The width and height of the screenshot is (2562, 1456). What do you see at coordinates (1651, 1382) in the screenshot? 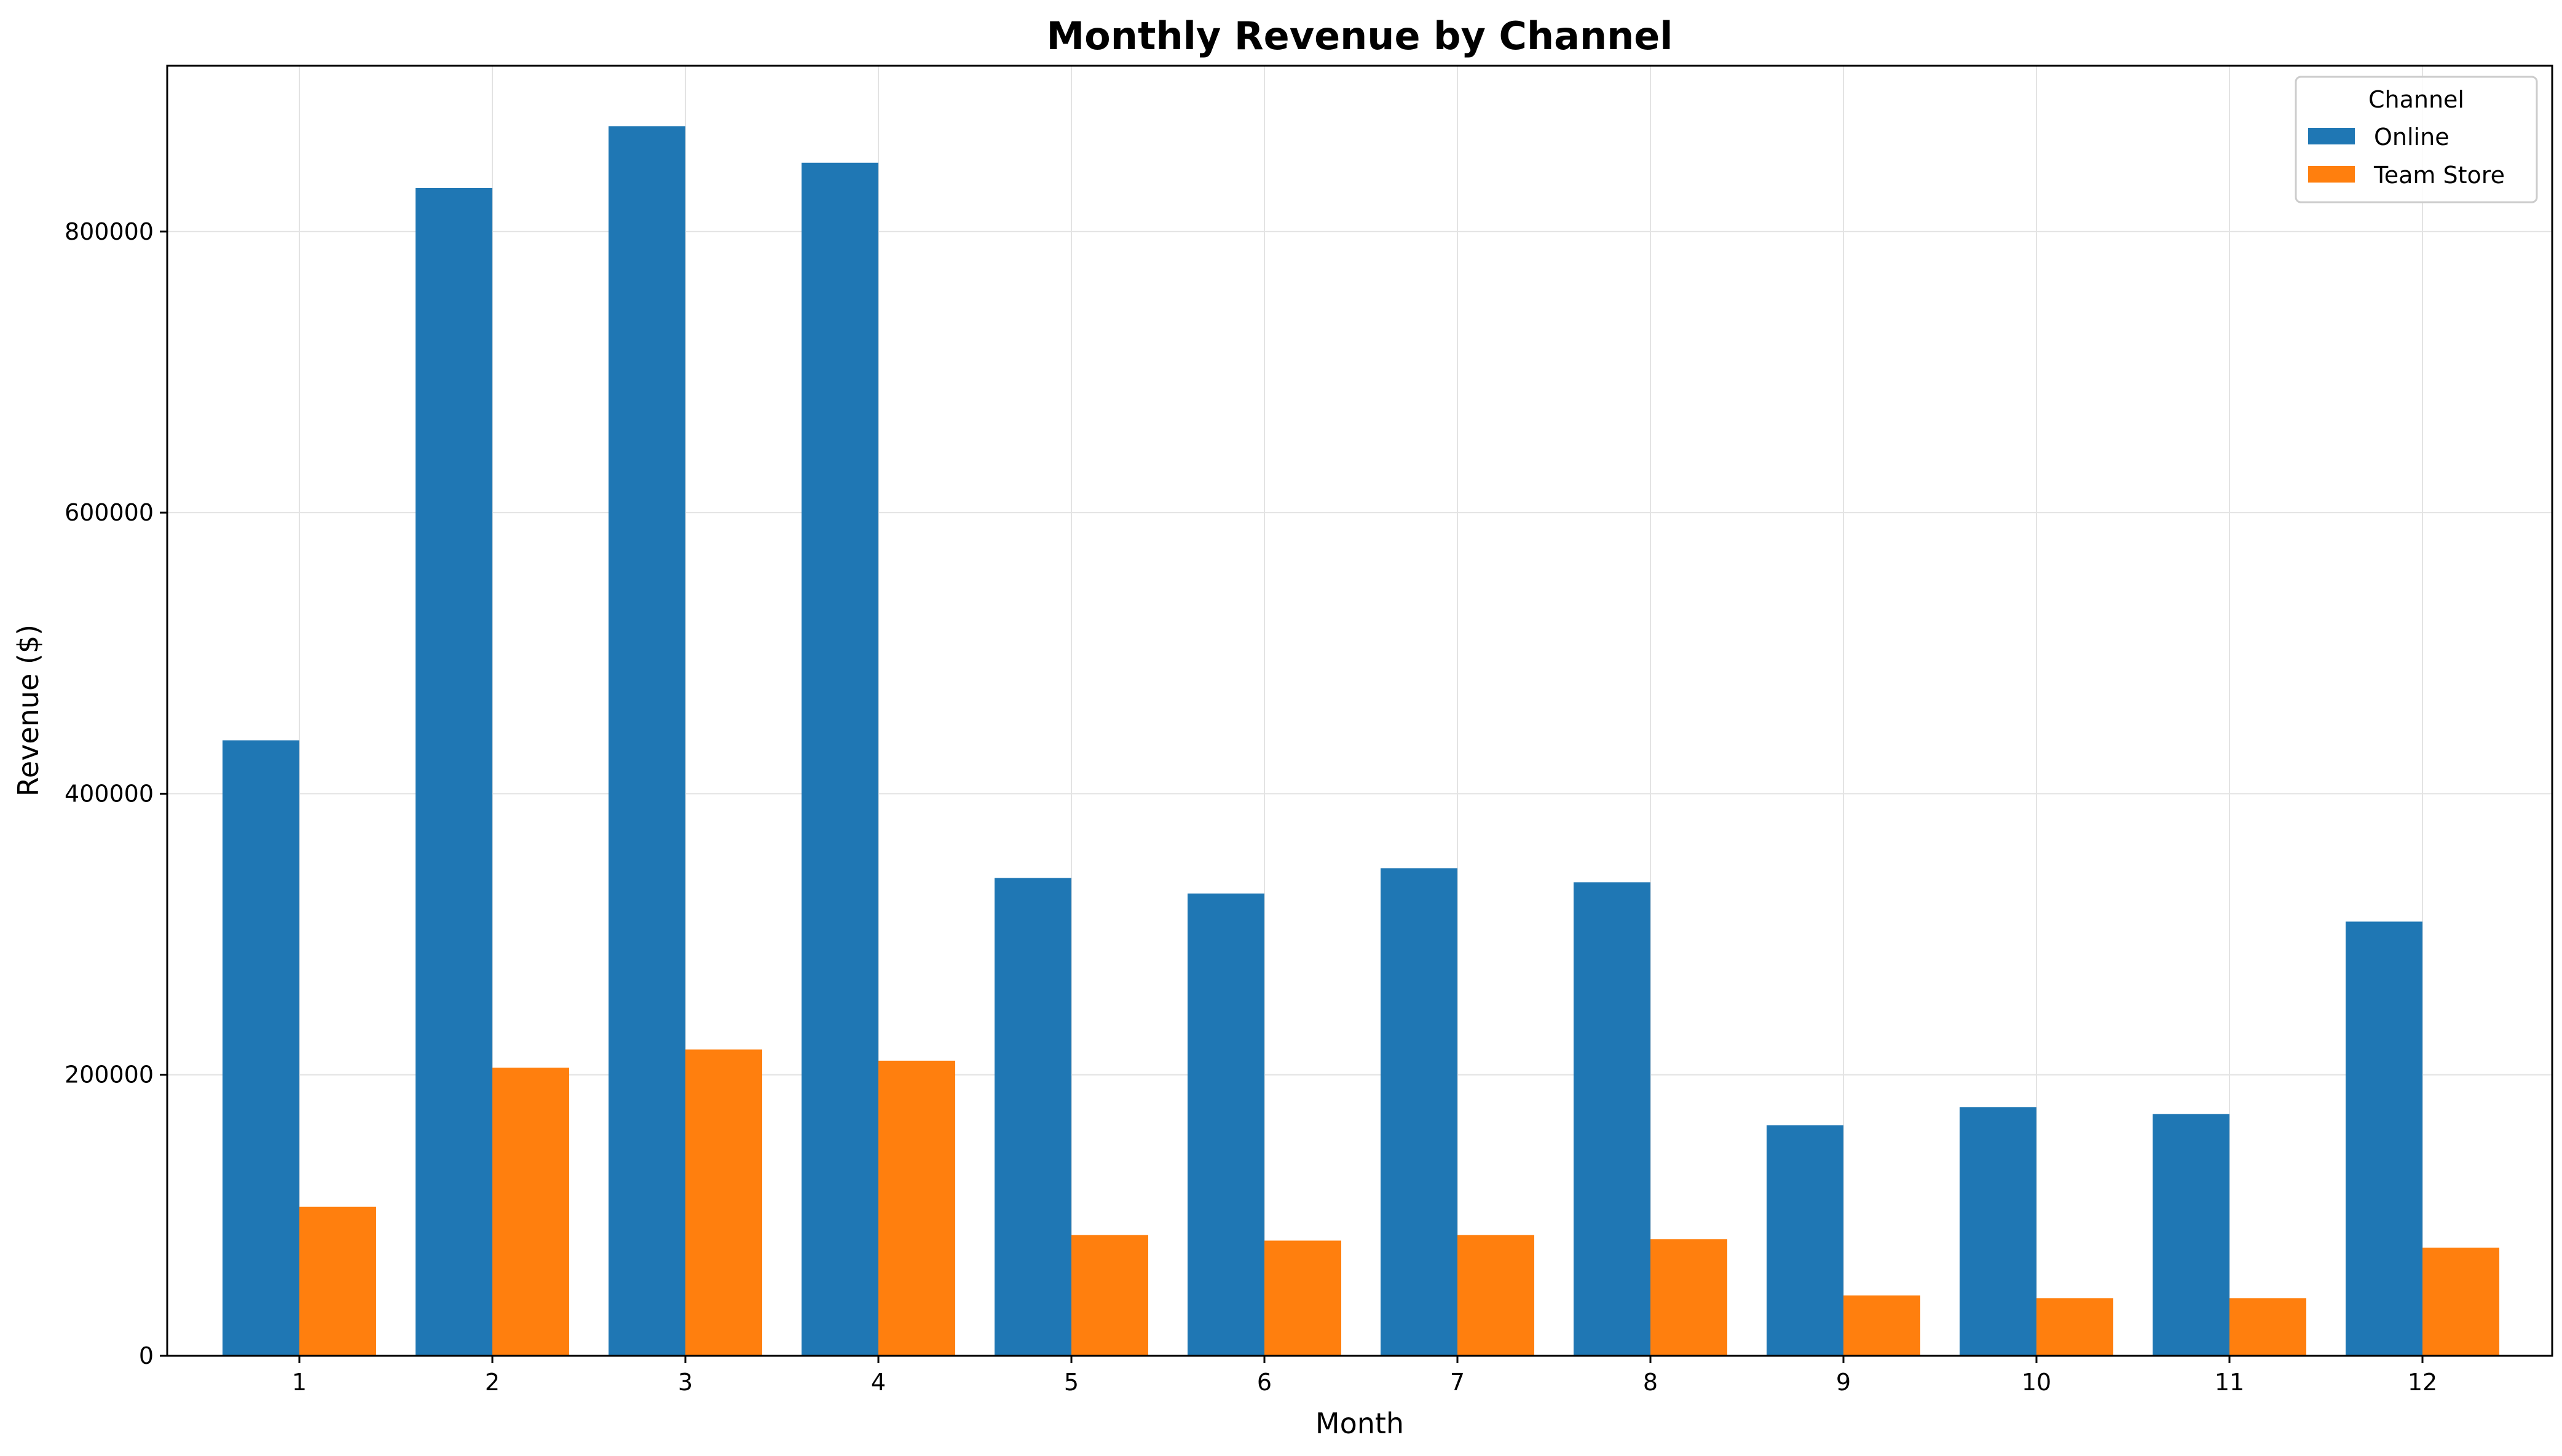
I see `x-tick-label-8: 8` at bounding box center [1651, 1382].